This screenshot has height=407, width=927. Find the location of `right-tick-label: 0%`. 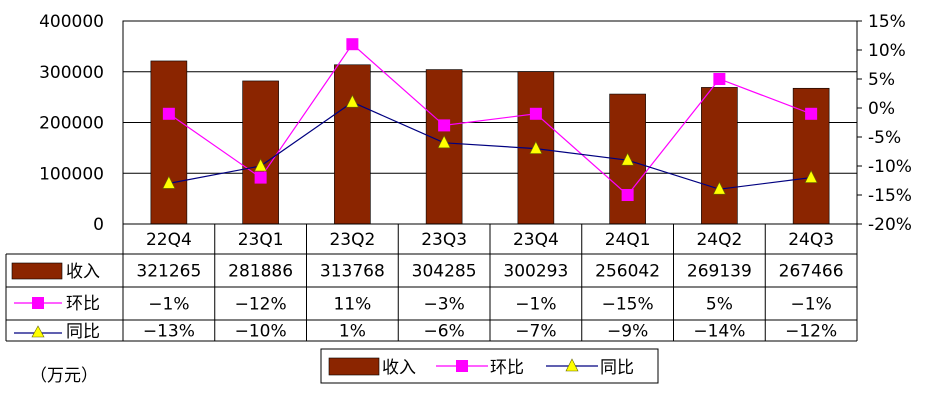

right-tick-label: 0% is located at coordinates (881, 109).